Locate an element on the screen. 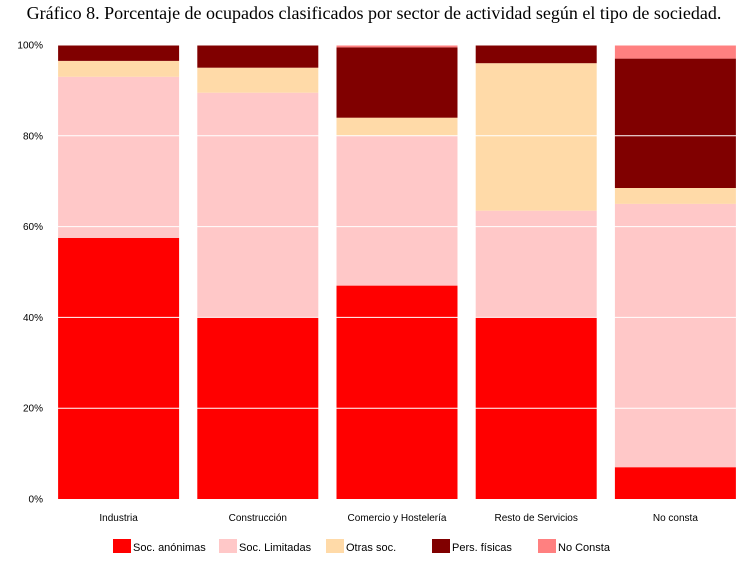 This screenshot has height=562, width=748. bar-segment-comercio-y-hosteleria-otras-soc is located at coordinates (397, 126).